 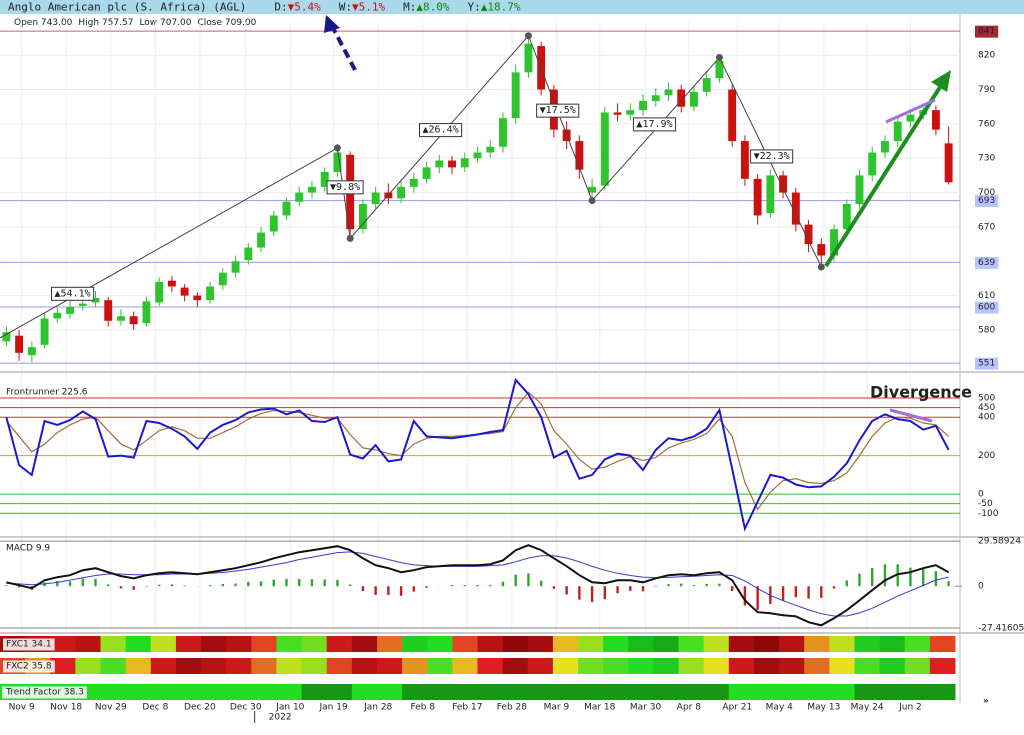 I want to click on panel-title: Frontrunner 225.6, so click(x=47, y=393).